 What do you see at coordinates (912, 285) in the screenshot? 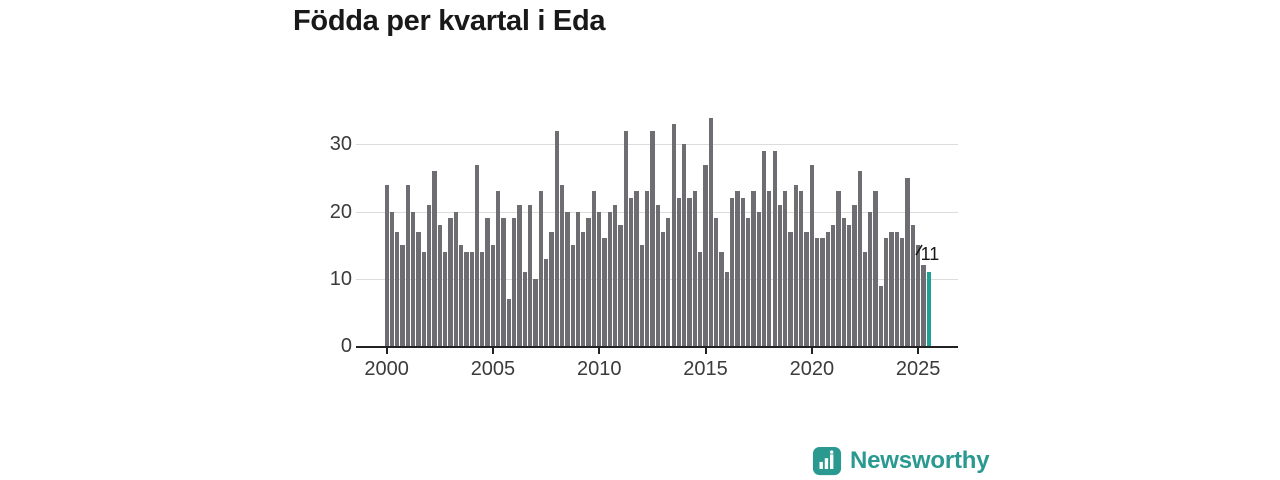
I see `bar-2024-Q4` at bounding box center [912, 285].